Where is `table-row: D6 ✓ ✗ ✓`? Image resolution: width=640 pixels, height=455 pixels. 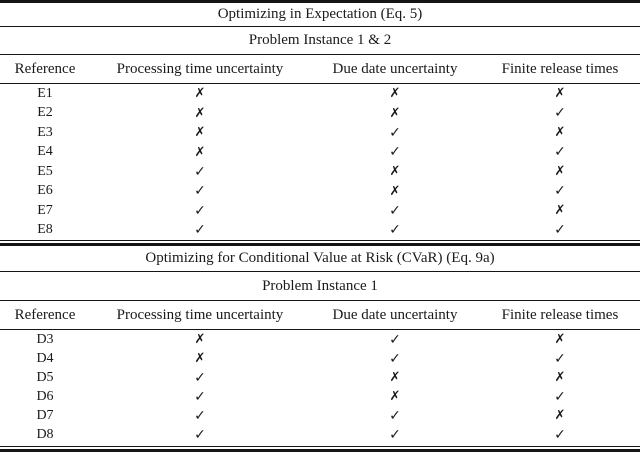
table-row: D6 ✓ ✗ ✓ is located at coordinates (320, 396).